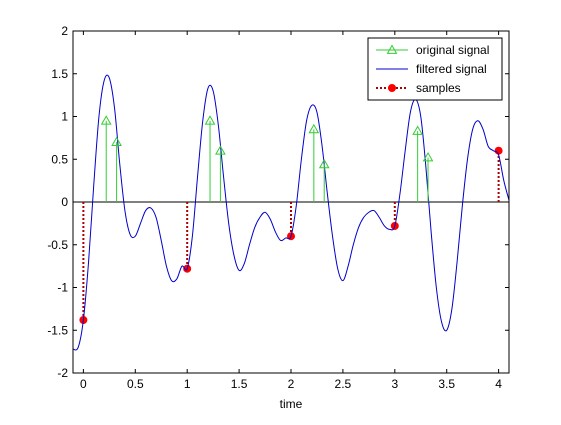  I want to click on x-tick-label: 2.5, so click(343, 384).